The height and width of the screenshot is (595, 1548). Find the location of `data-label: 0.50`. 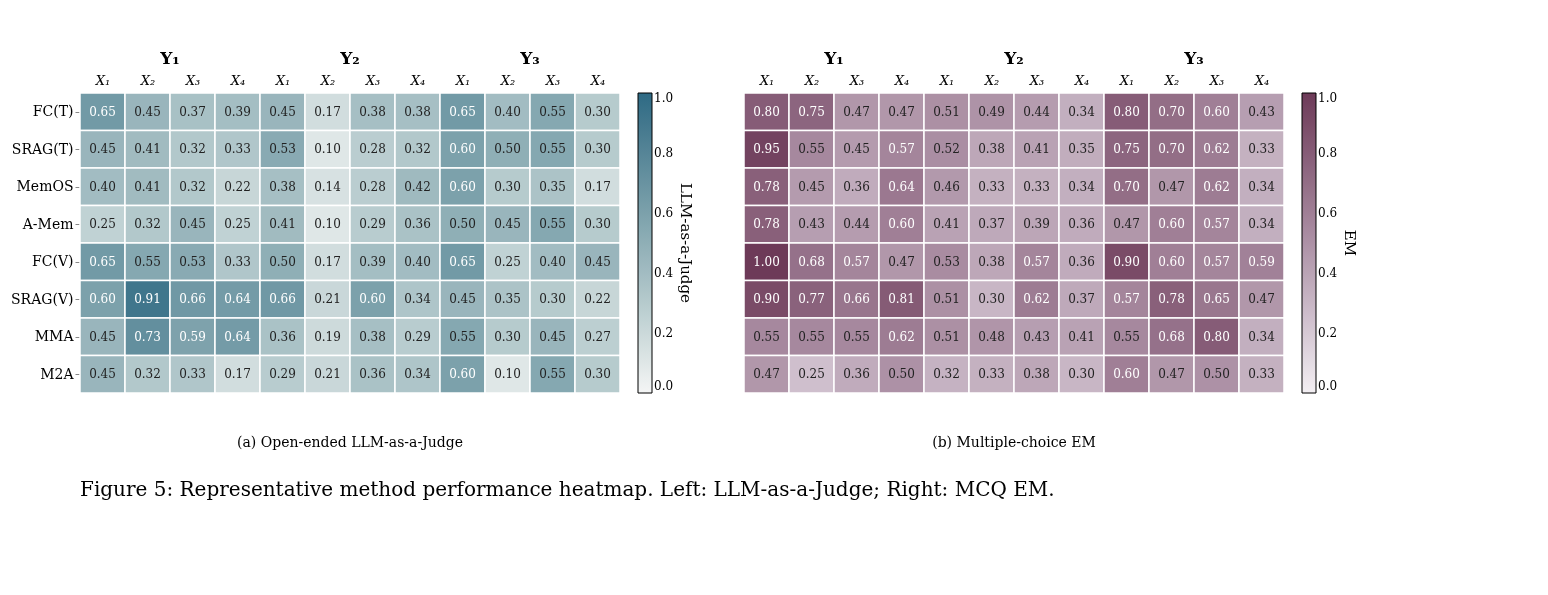

data-label: 0.50 is located at coordinates (1216, 374).